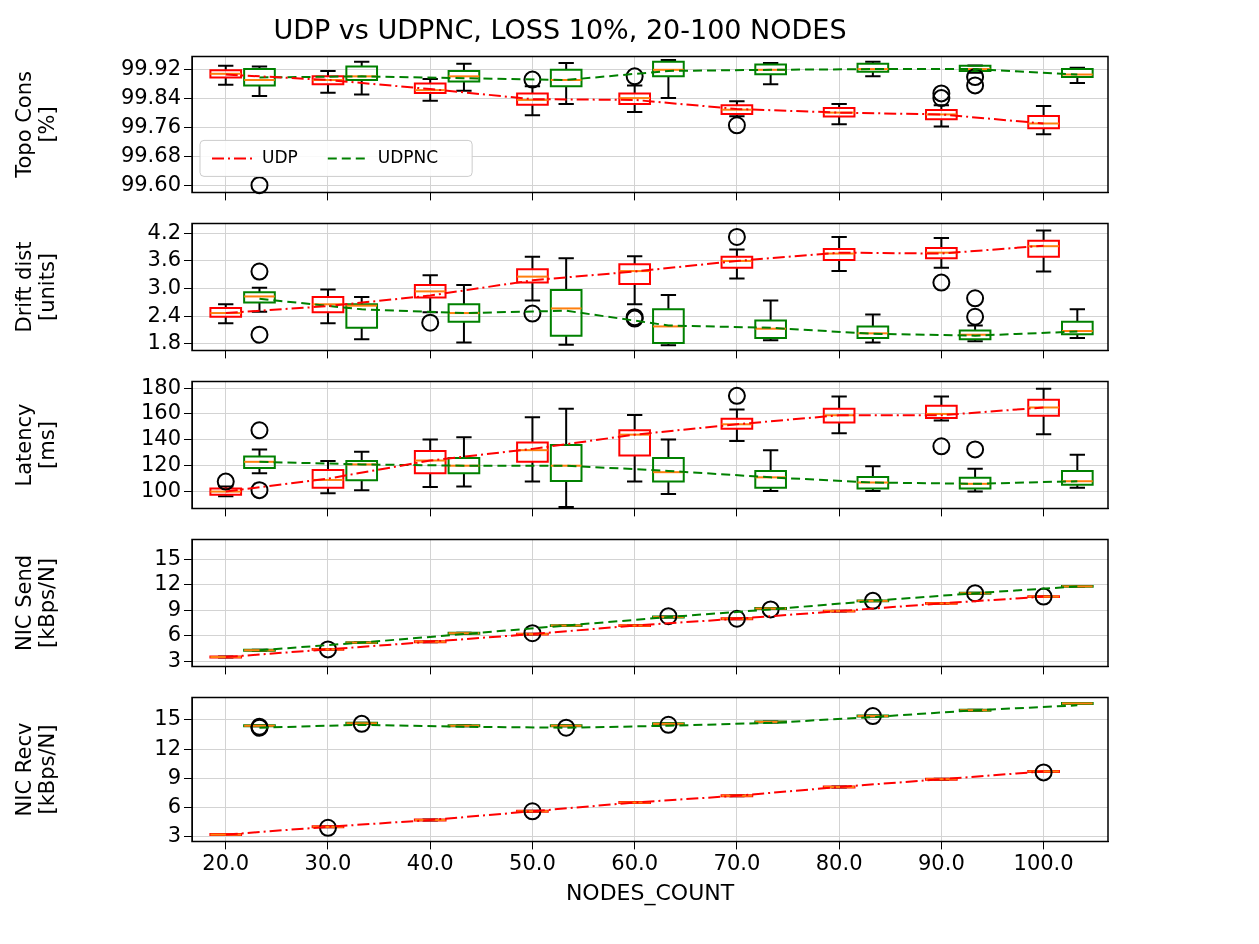 The width and height of the screenshot is (1259, 944). Describe the element at coordinates (36, 603) in the screenshot. I see `y-axis-title: NIC Send [kBps/N]` at that location.